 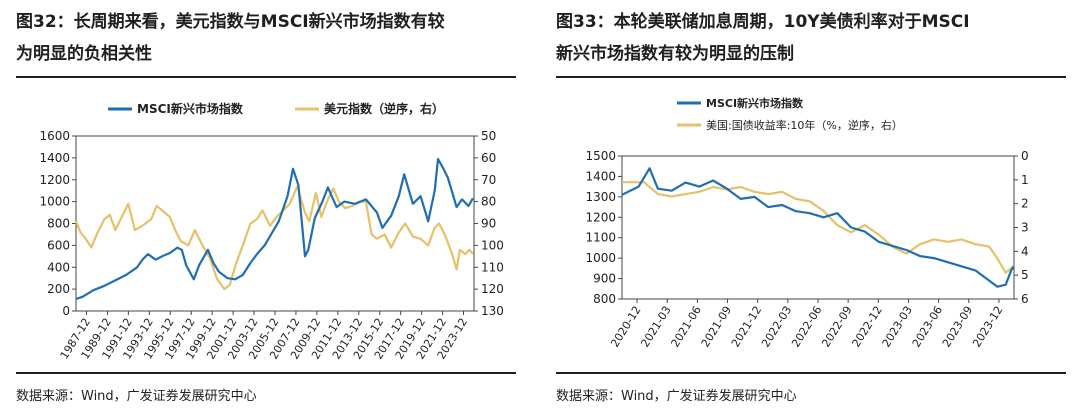 I want to click on y-right-tick-label: 110, so click(x=492, y=267).